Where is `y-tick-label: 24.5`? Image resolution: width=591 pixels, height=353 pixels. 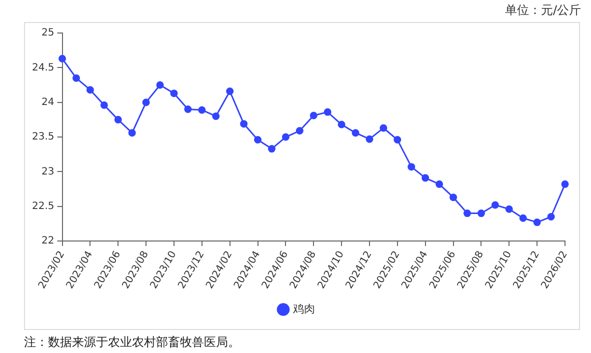
y-tick-label: 24.5 is located at coordinates (43, 68).